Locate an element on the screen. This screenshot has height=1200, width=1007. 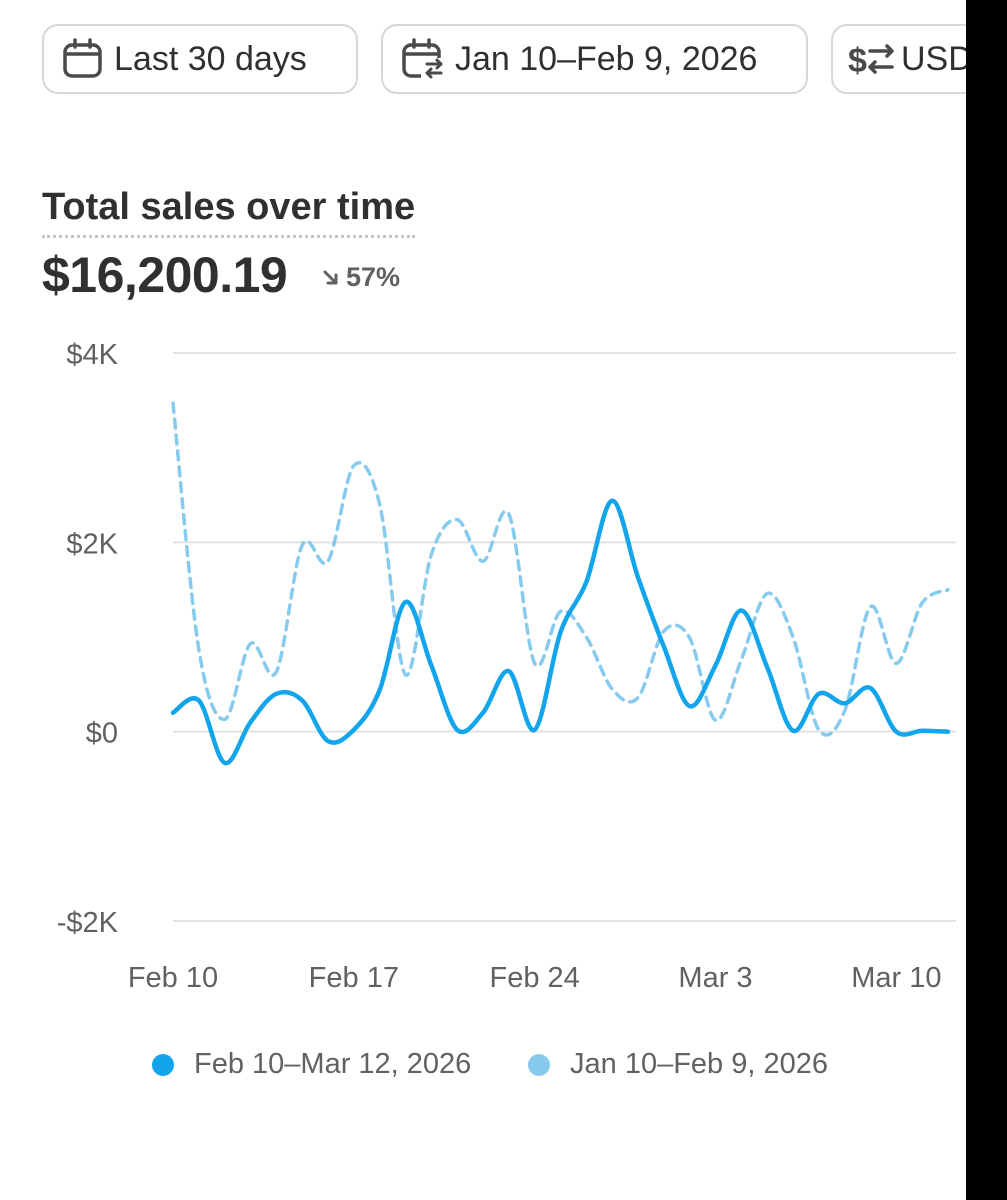
currency-exchange-icon: $ is located at coordinates (871, 61).